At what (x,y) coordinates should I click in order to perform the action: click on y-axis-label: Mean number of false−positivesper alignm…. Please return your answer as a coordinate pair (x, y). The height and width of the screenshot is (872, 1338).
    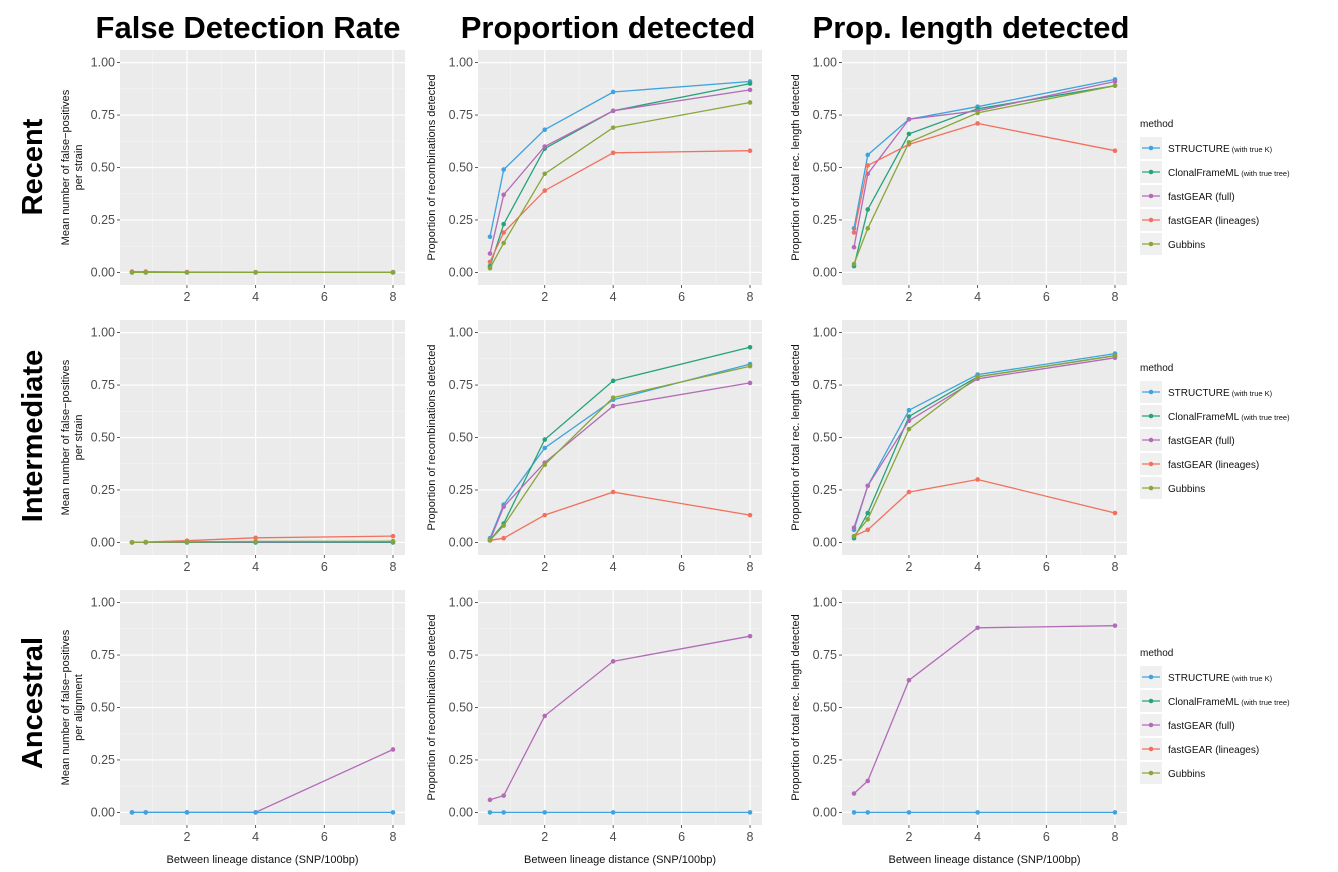
    Looking at the image, I should click on (72, 707).